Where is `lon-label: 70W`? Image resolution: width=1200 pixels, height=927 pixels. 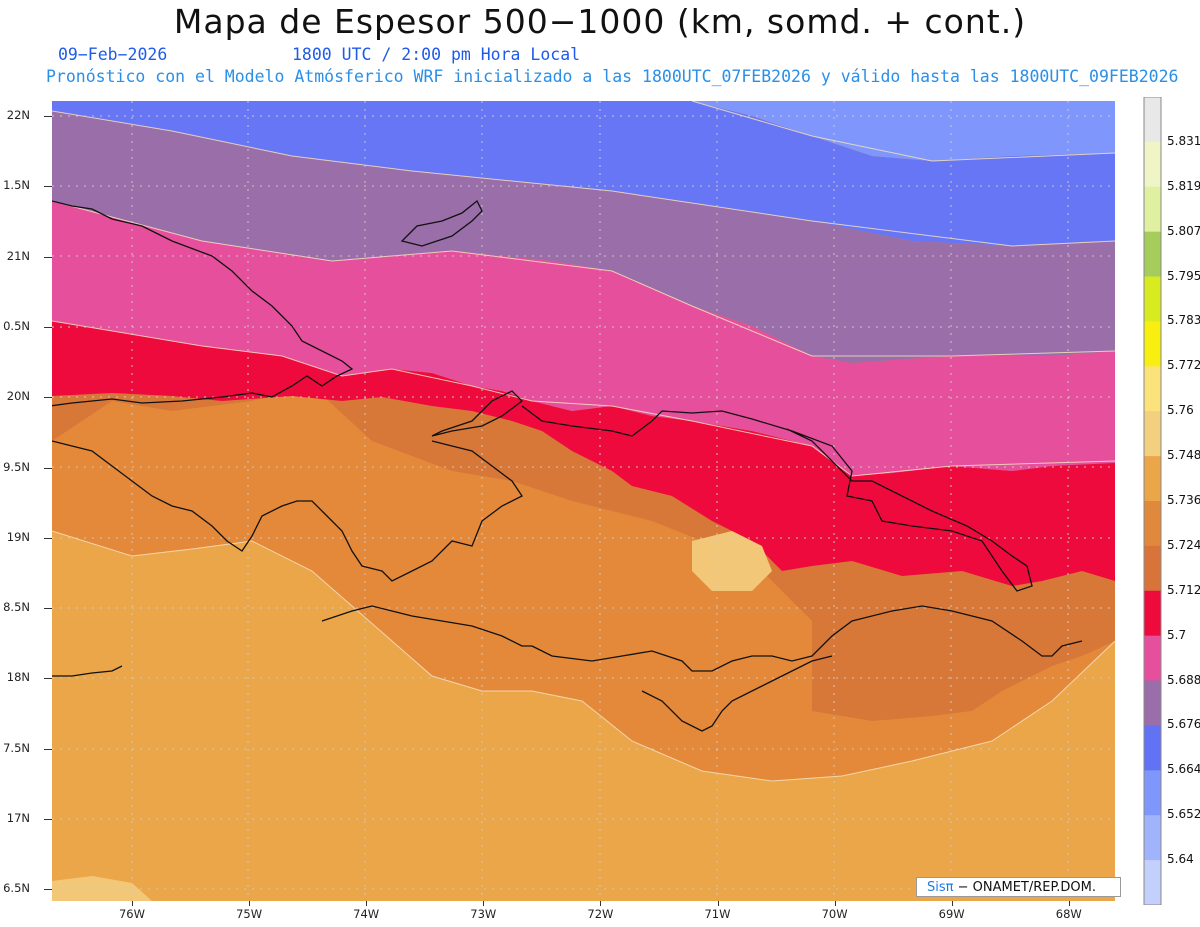
lon-label: 70W is located at coordinates (834, 914).